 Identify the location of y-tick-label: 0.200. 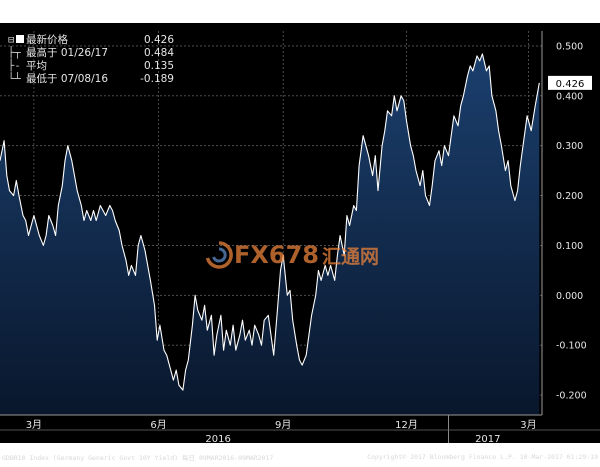
(569, 196).